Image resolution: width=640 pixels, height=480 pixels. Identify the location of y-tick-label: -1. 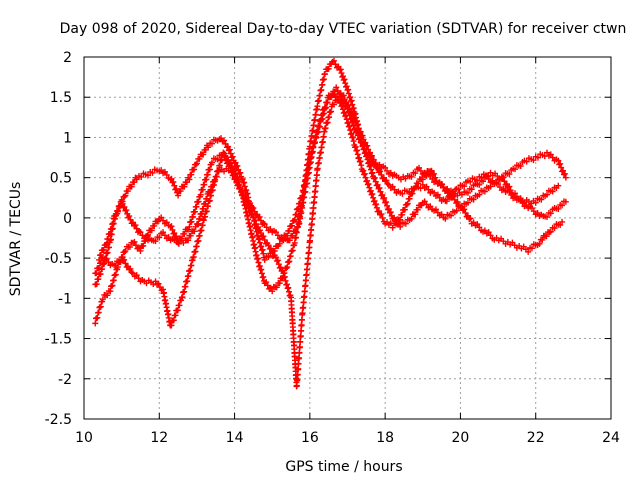
(65, 299).